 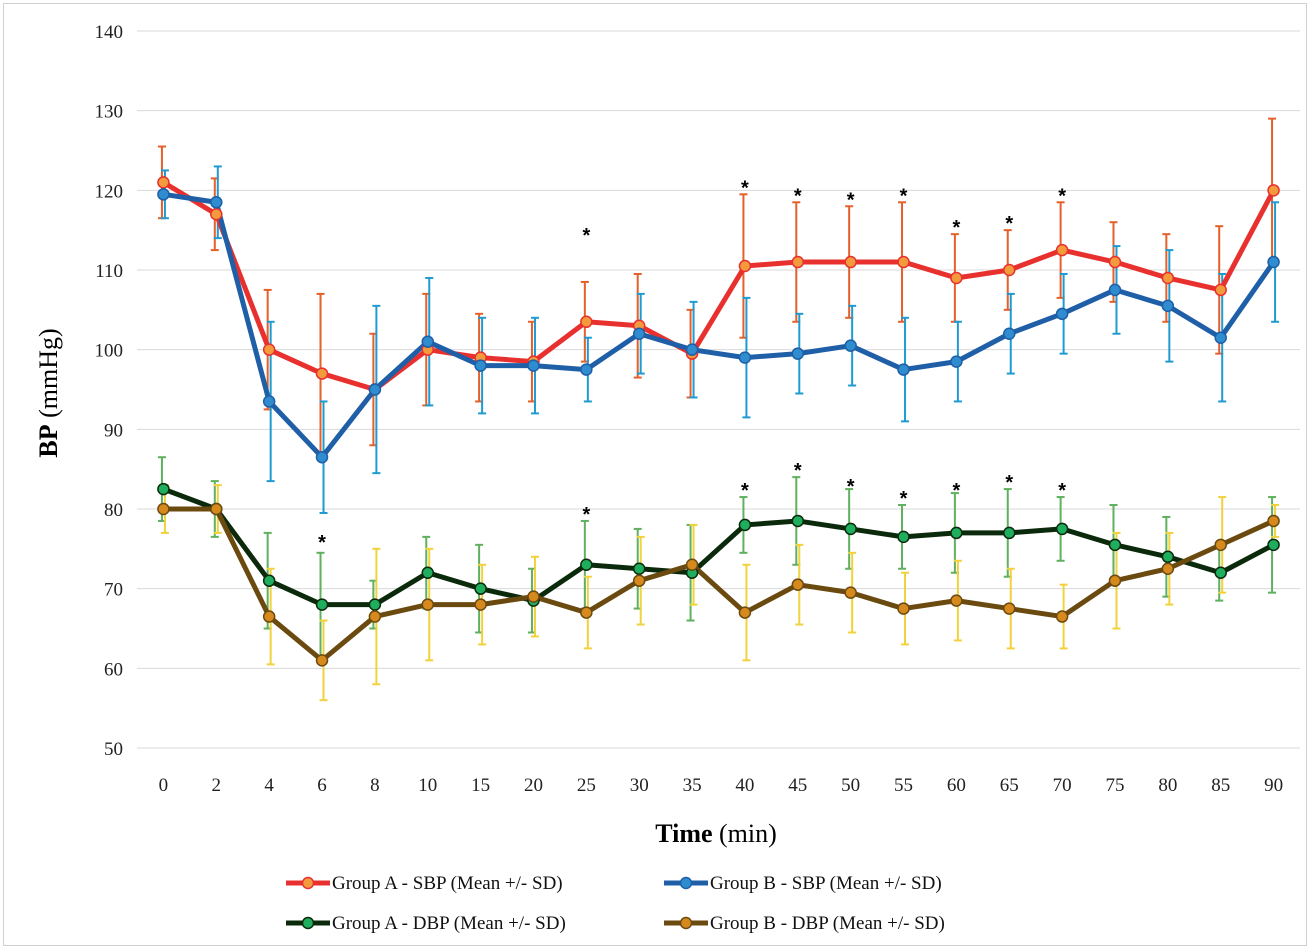 What do you see at coordinates (748, 833) in the screenshot?
I see `x-axis-title-unit: (min)` at bounding box center [748, 833].